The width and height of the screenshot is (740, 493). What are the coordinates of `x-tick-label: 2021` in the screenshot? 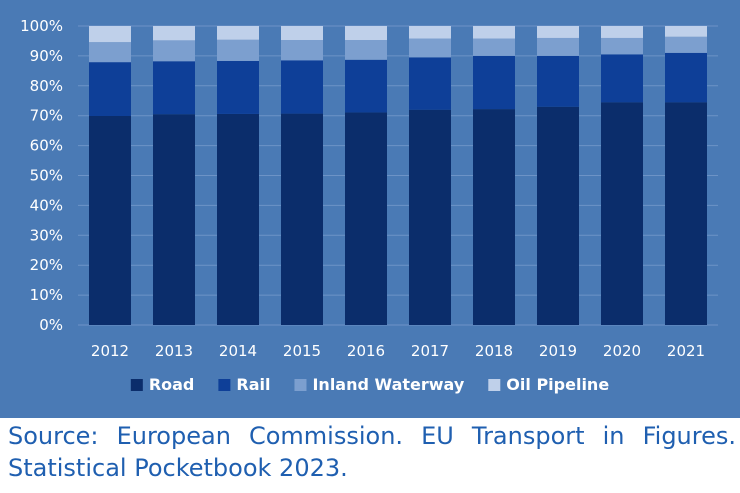 It's located at (686, 351).